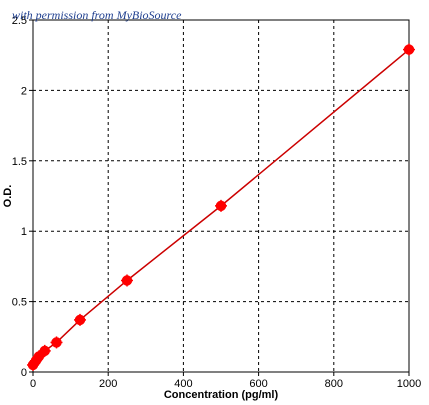  Describe the element at coordinates (24, 232) in the screenshot. I see `y-tick-label: 1` at that location.